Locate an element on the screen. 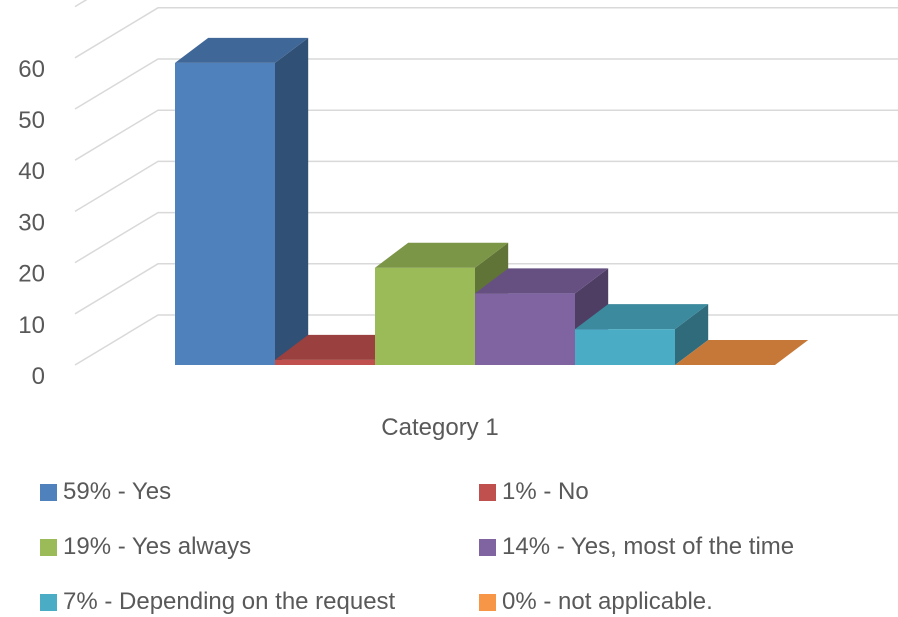  legend-label-no: 1% - No is located at coordinates (545, 491).